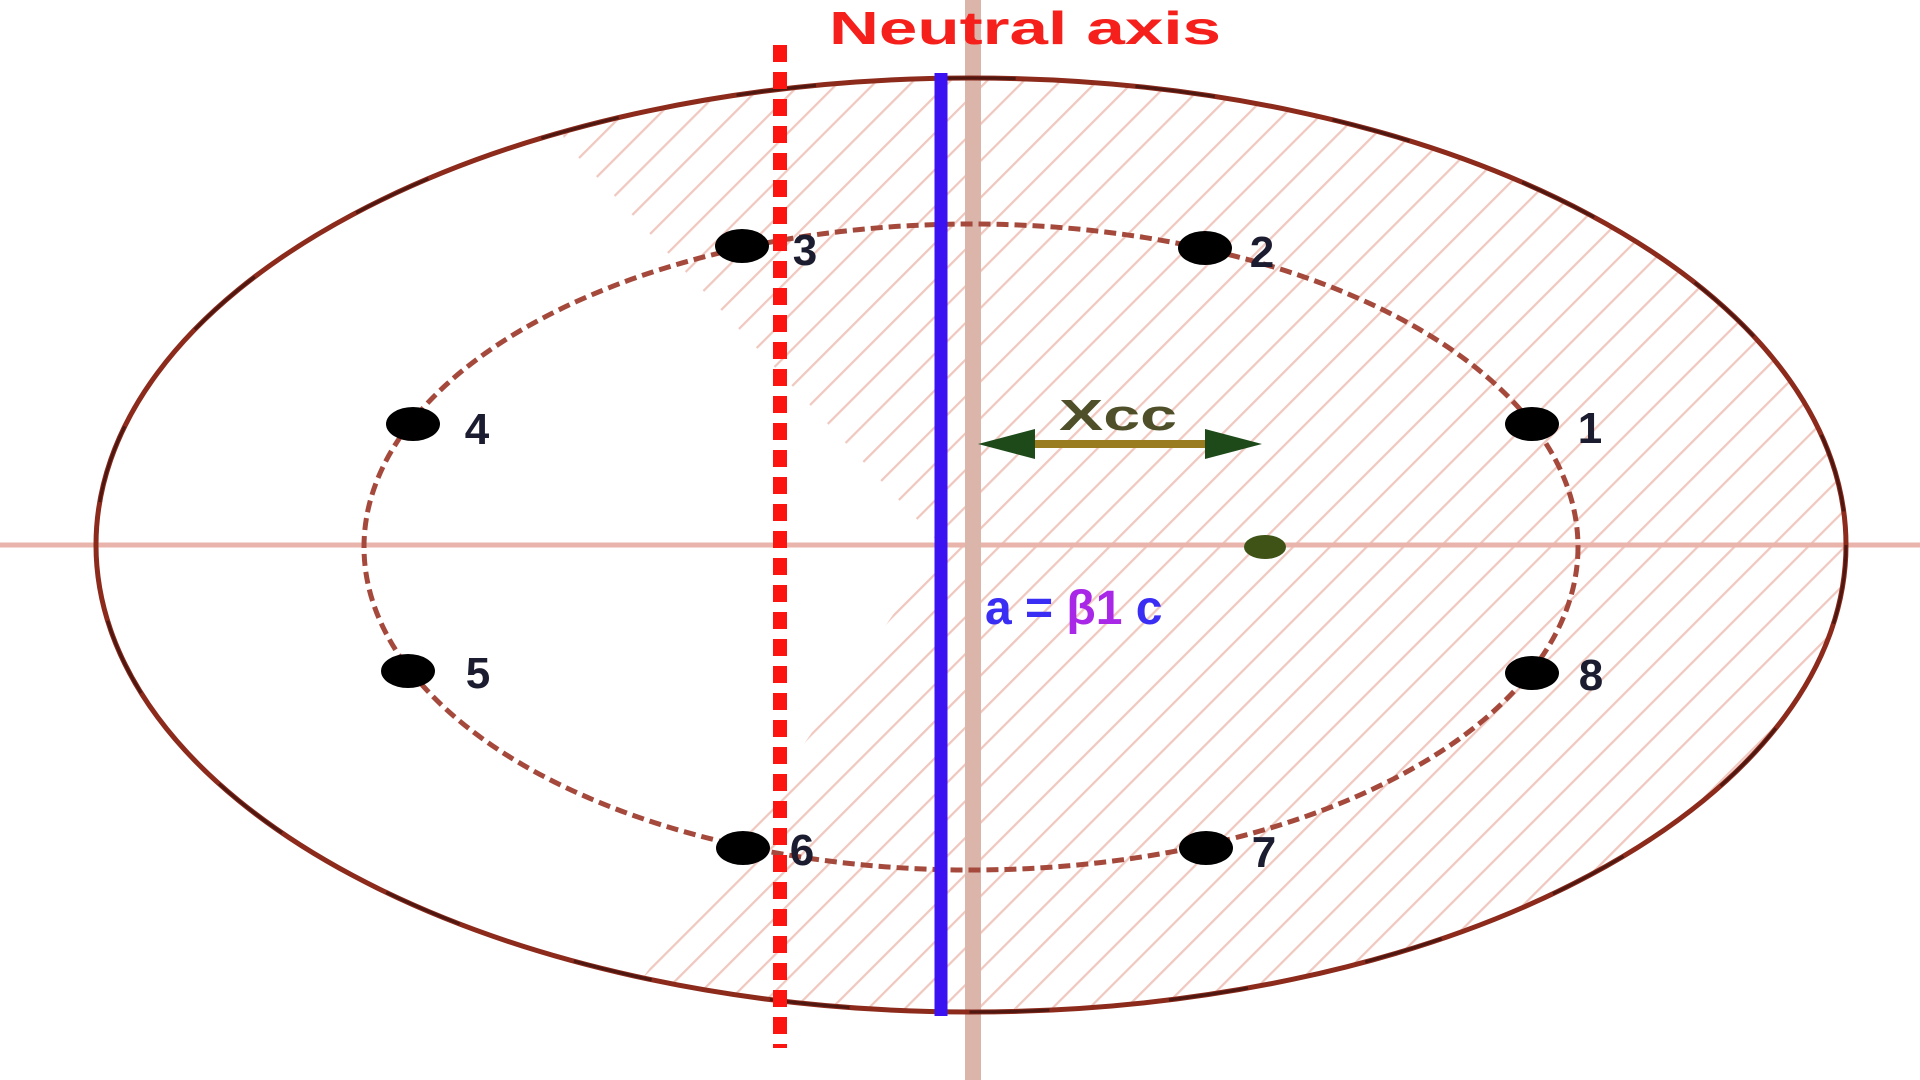  What do you see at coordinates (1265, 547) in the screenshot?
I see `plastic-centroid-dot` at bounding box center [1265, 547].